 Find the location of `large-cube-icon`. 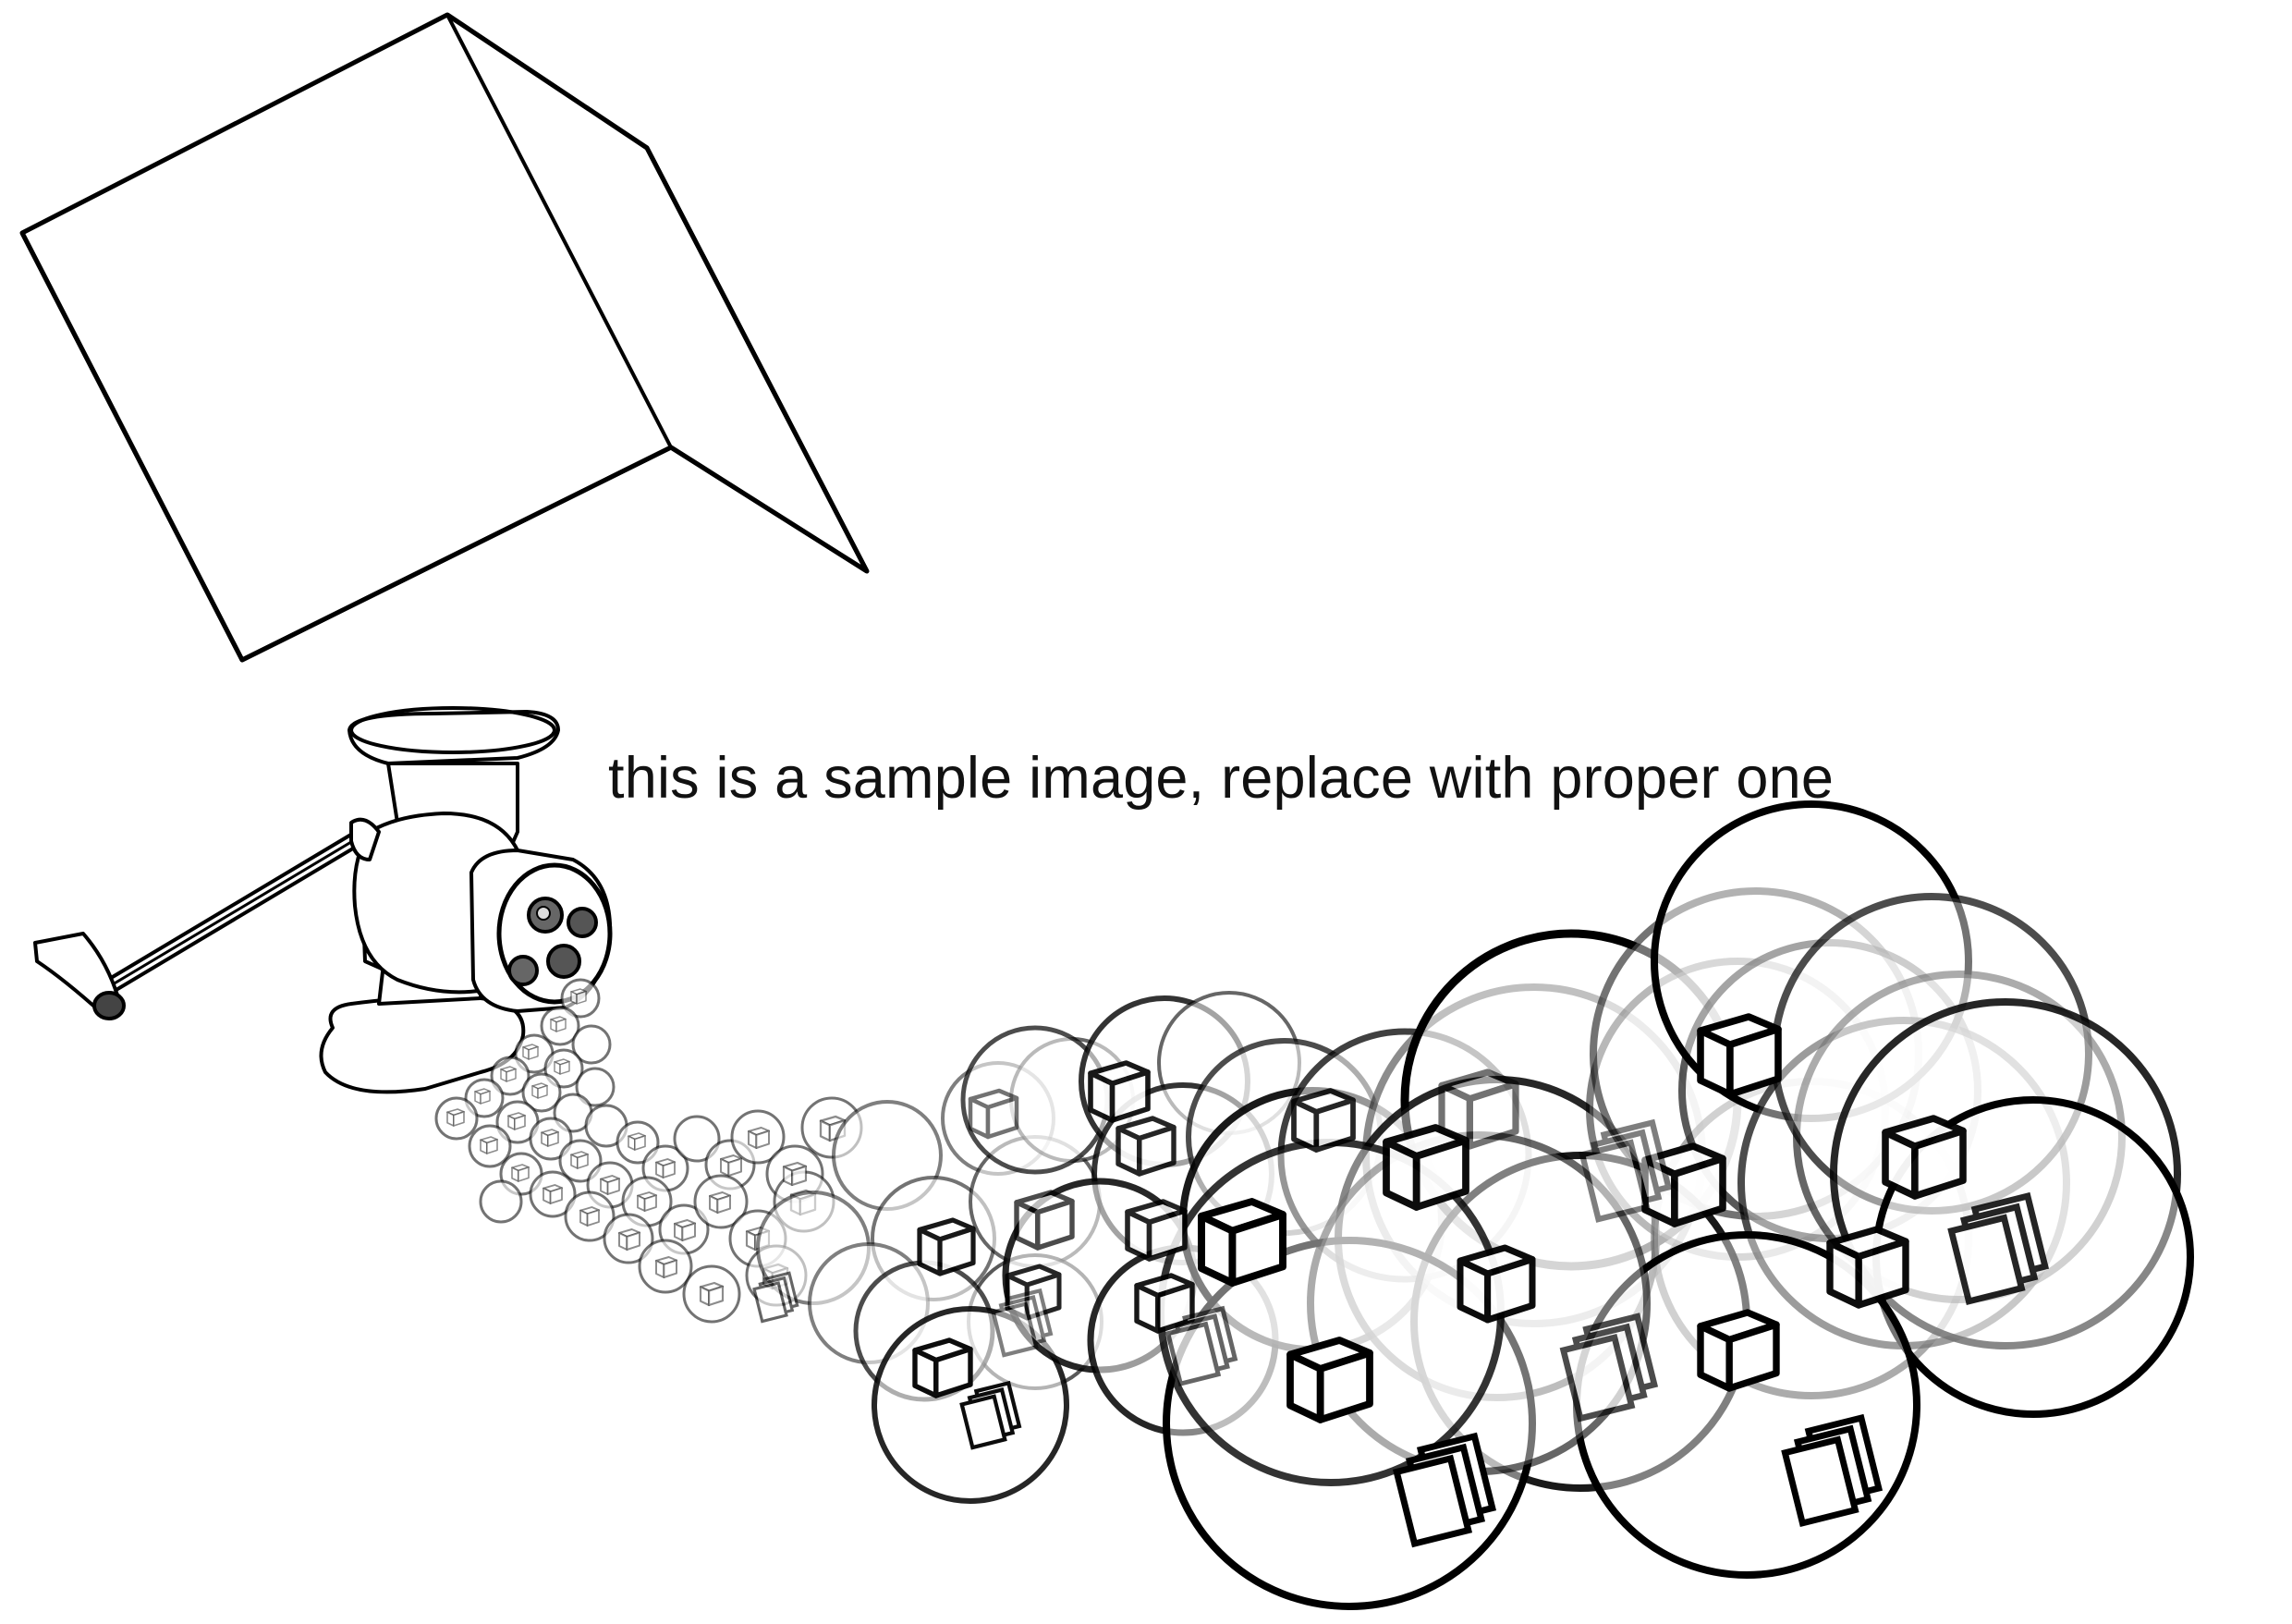

large-cube-icon is located at coordinates (445, 337).